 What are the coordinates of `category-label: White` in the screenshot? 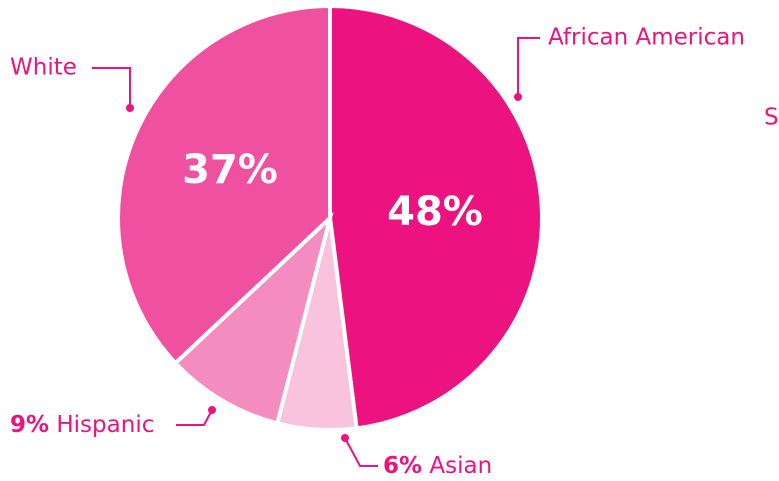 It's located at (43, 68).